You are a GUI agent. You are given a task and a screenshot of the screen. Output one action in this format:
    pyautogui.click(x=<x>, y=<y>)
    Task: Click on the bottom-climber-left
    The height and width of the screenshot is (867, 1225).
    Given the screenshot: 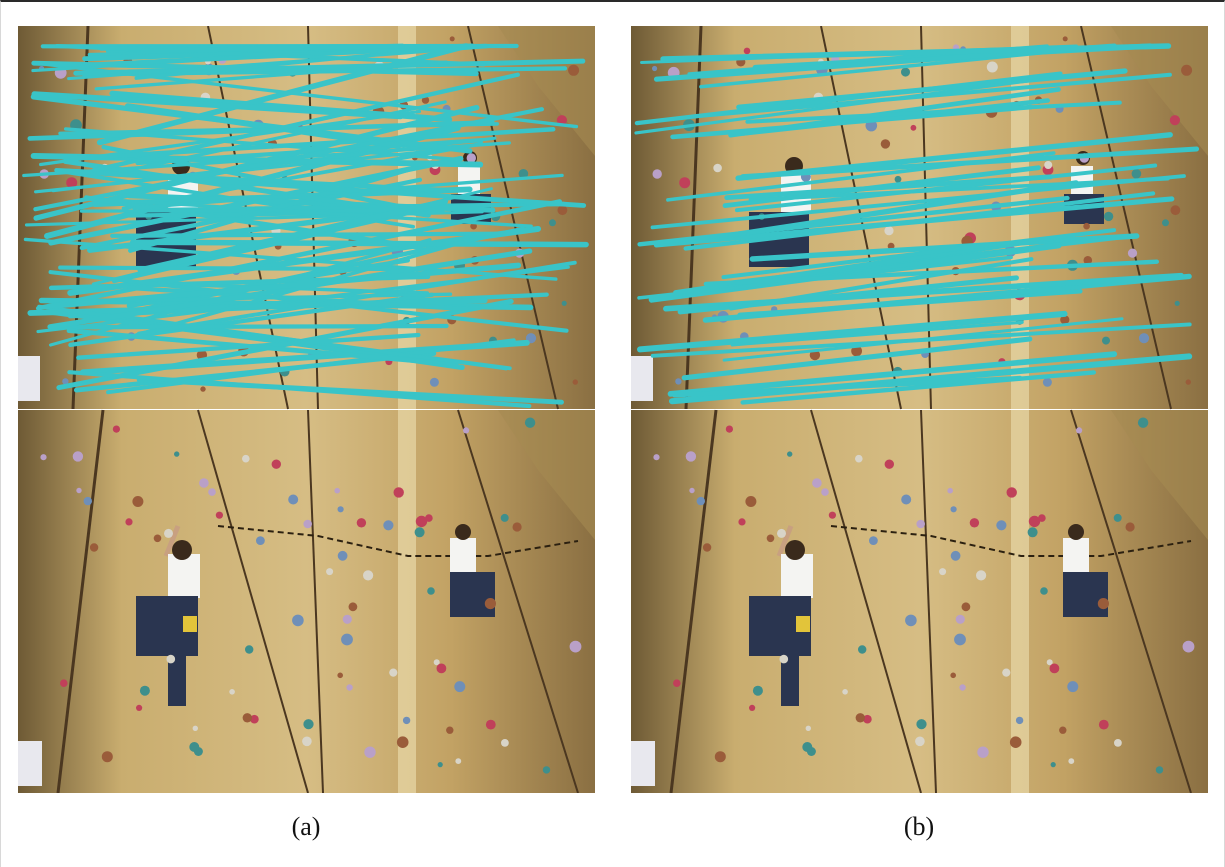 What is the action you would take?
    pyautogui.click(x=781, y=615)
    